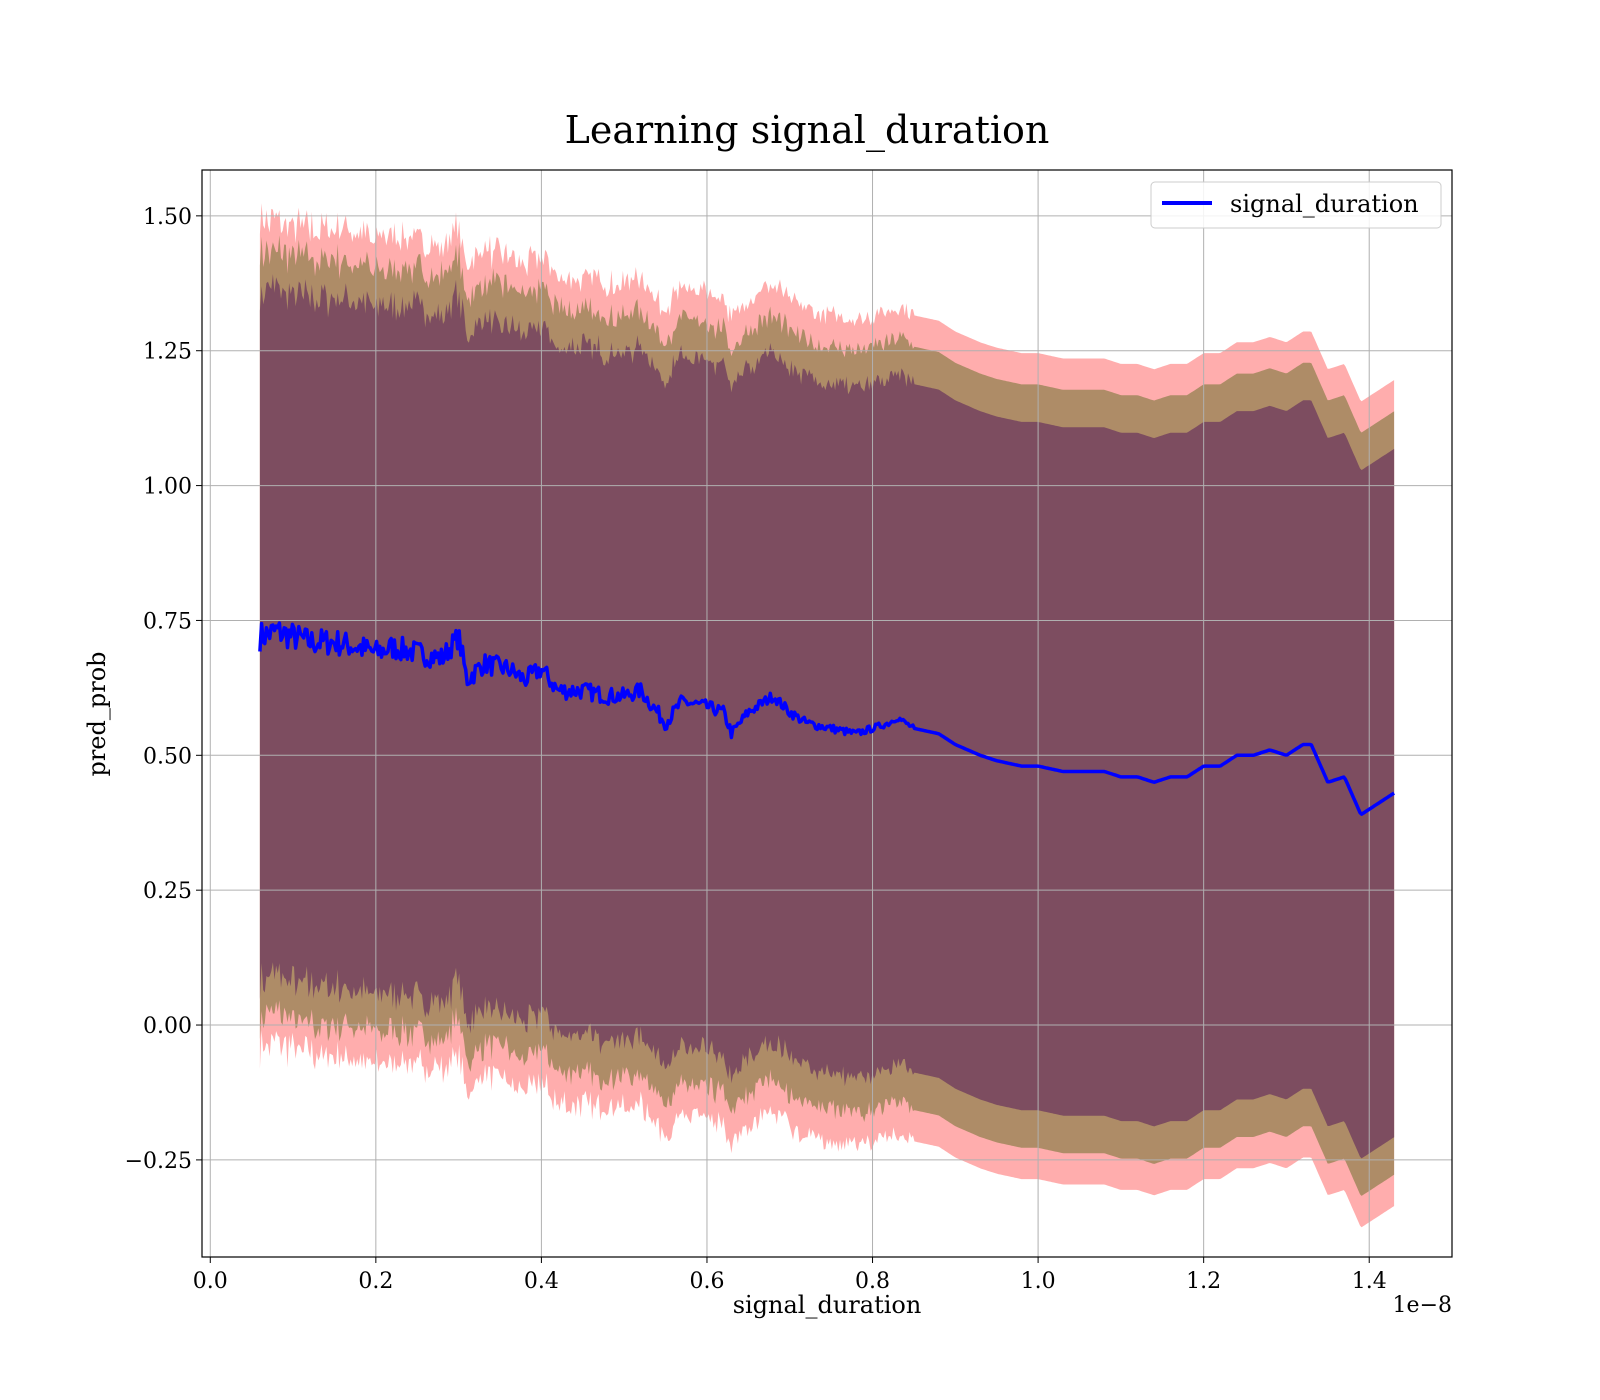  Describe the element at coordinates (167, 891) in the screenshot. I see `y-tick-label: 0.25` at that location.